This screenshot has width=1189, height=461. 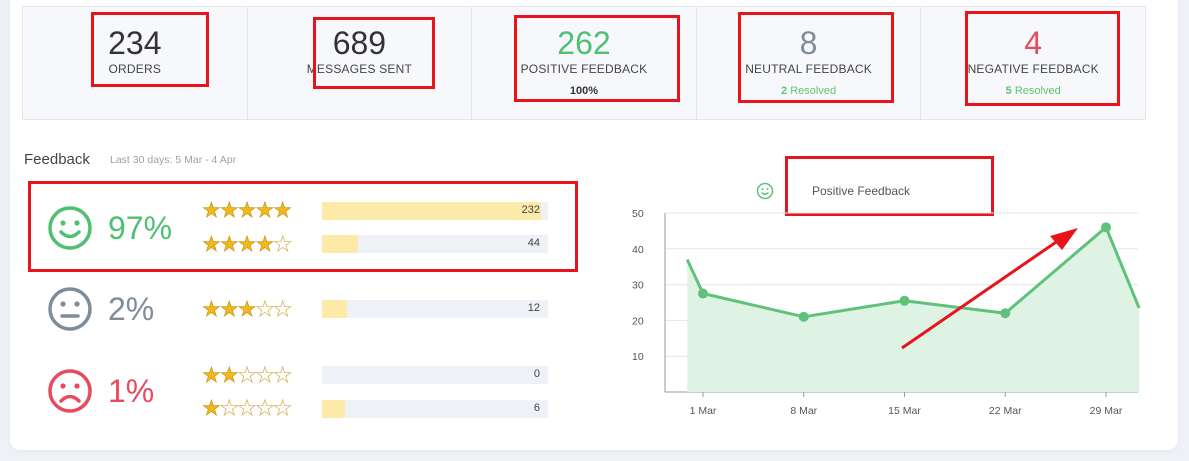 I want to click on highlight-box-neutral, so click(x=816, y=57).